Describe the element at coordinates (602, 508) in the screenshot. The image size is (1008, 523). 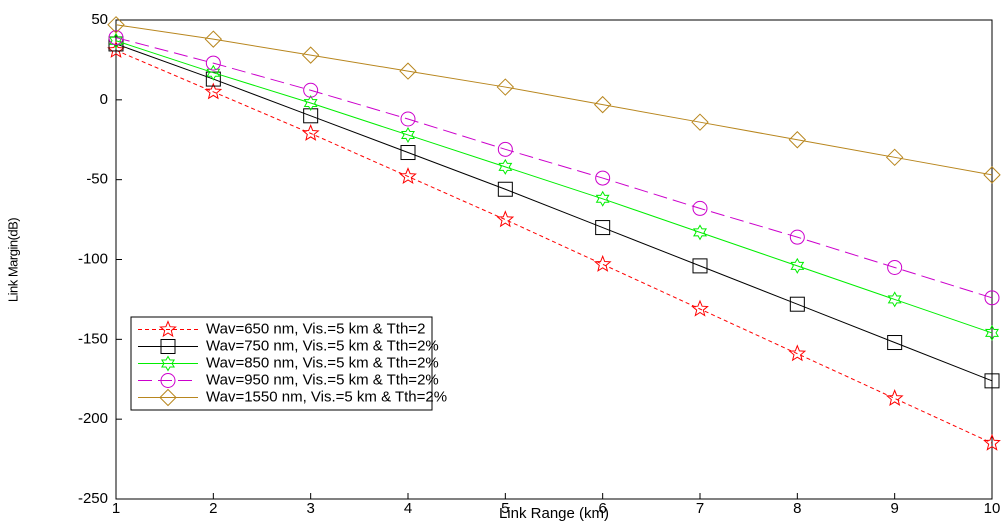
I see `x-tick-label: 6` at that location.